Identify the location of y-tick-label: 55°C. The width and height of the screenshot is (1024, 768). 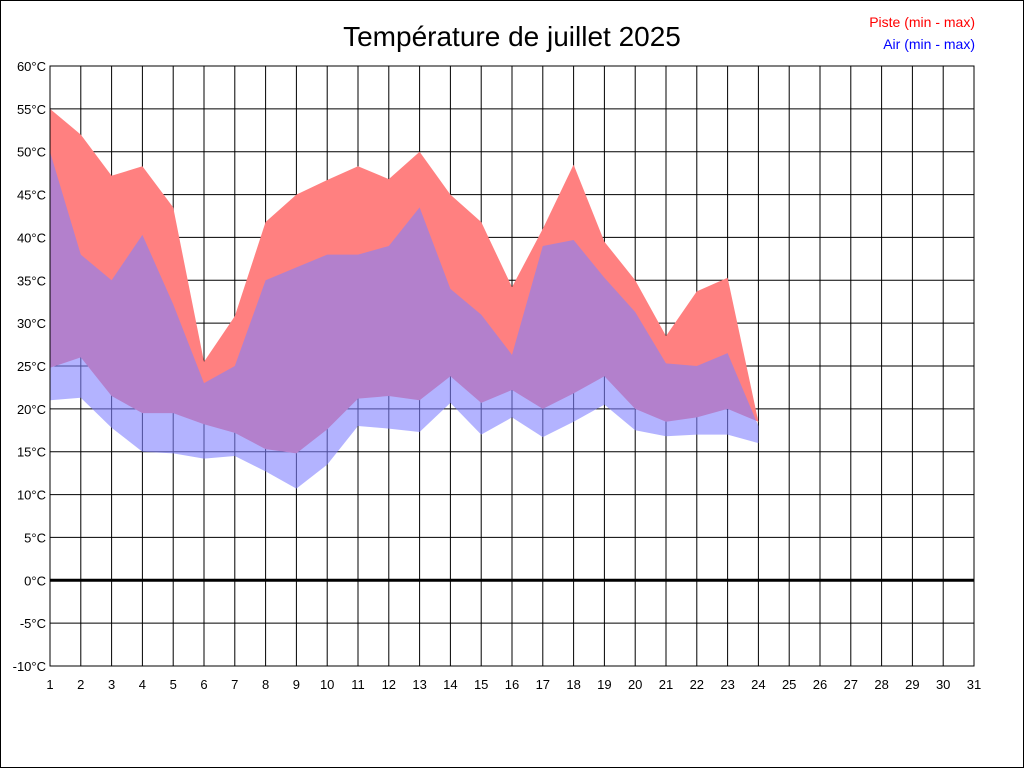
(31, 109).